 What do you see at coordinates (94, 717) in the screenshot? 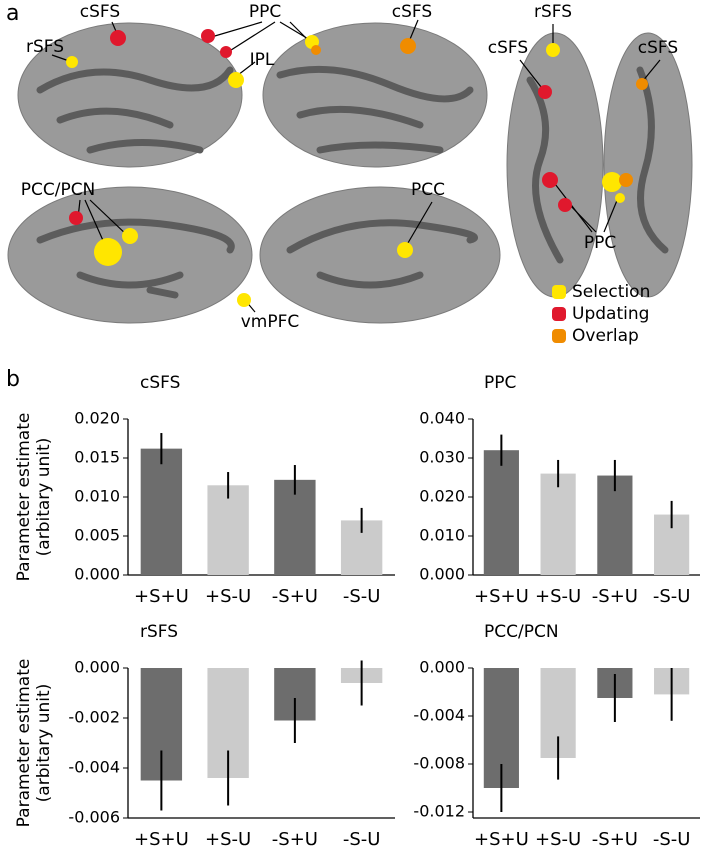
I see `y-tick-label: -0.002` at bounding box center [94, 717].